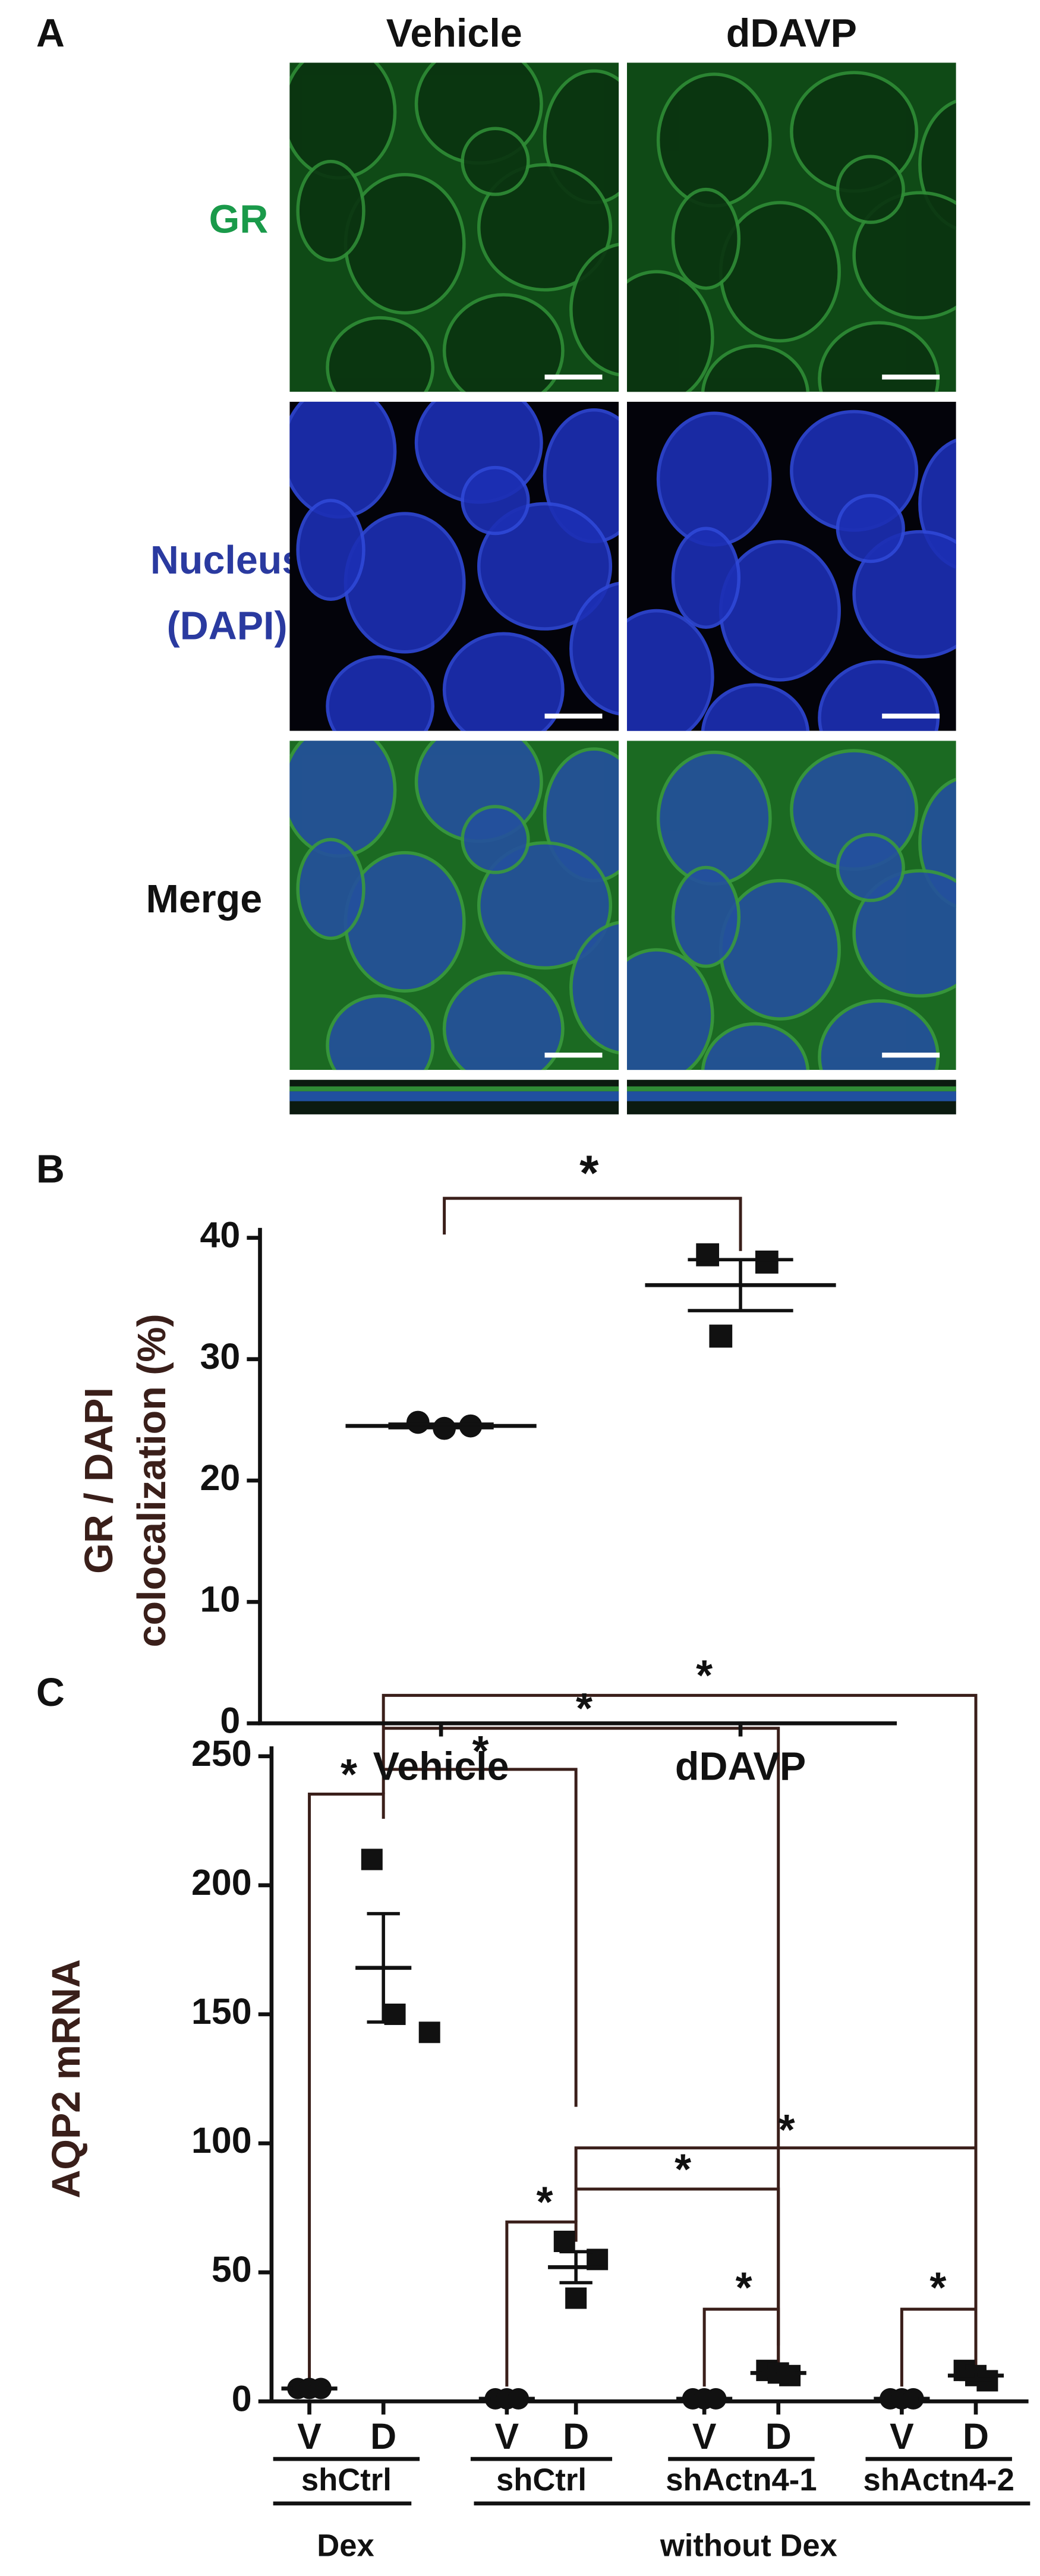  What do you see at coordinates (50, 1169) in the screenshot?
I see `panel-label: B` at bounding box center [50, 1169].